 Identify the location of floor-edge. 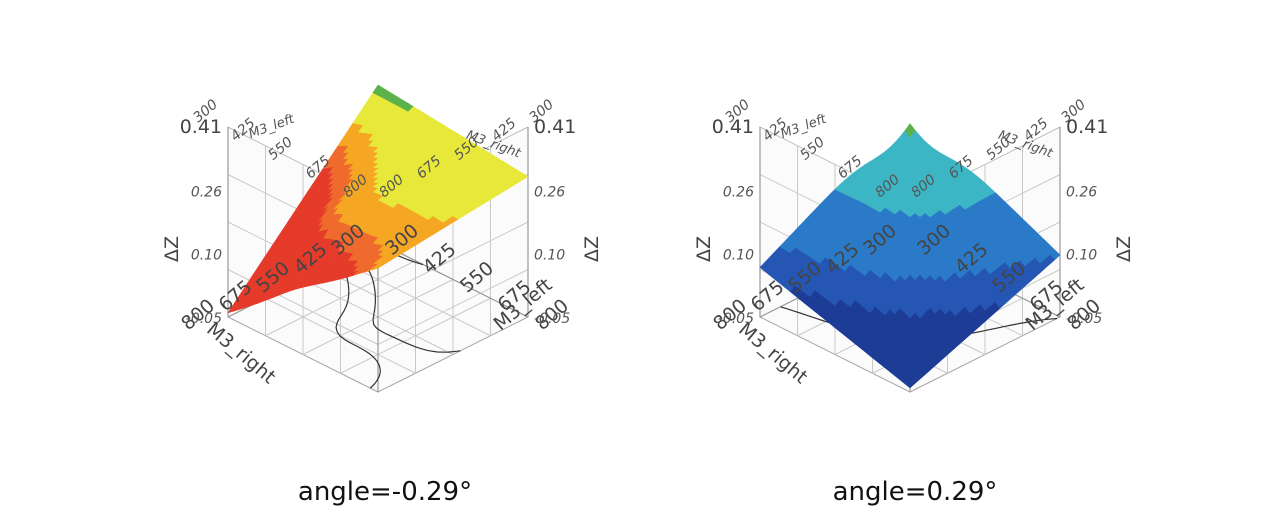
(453, 279).